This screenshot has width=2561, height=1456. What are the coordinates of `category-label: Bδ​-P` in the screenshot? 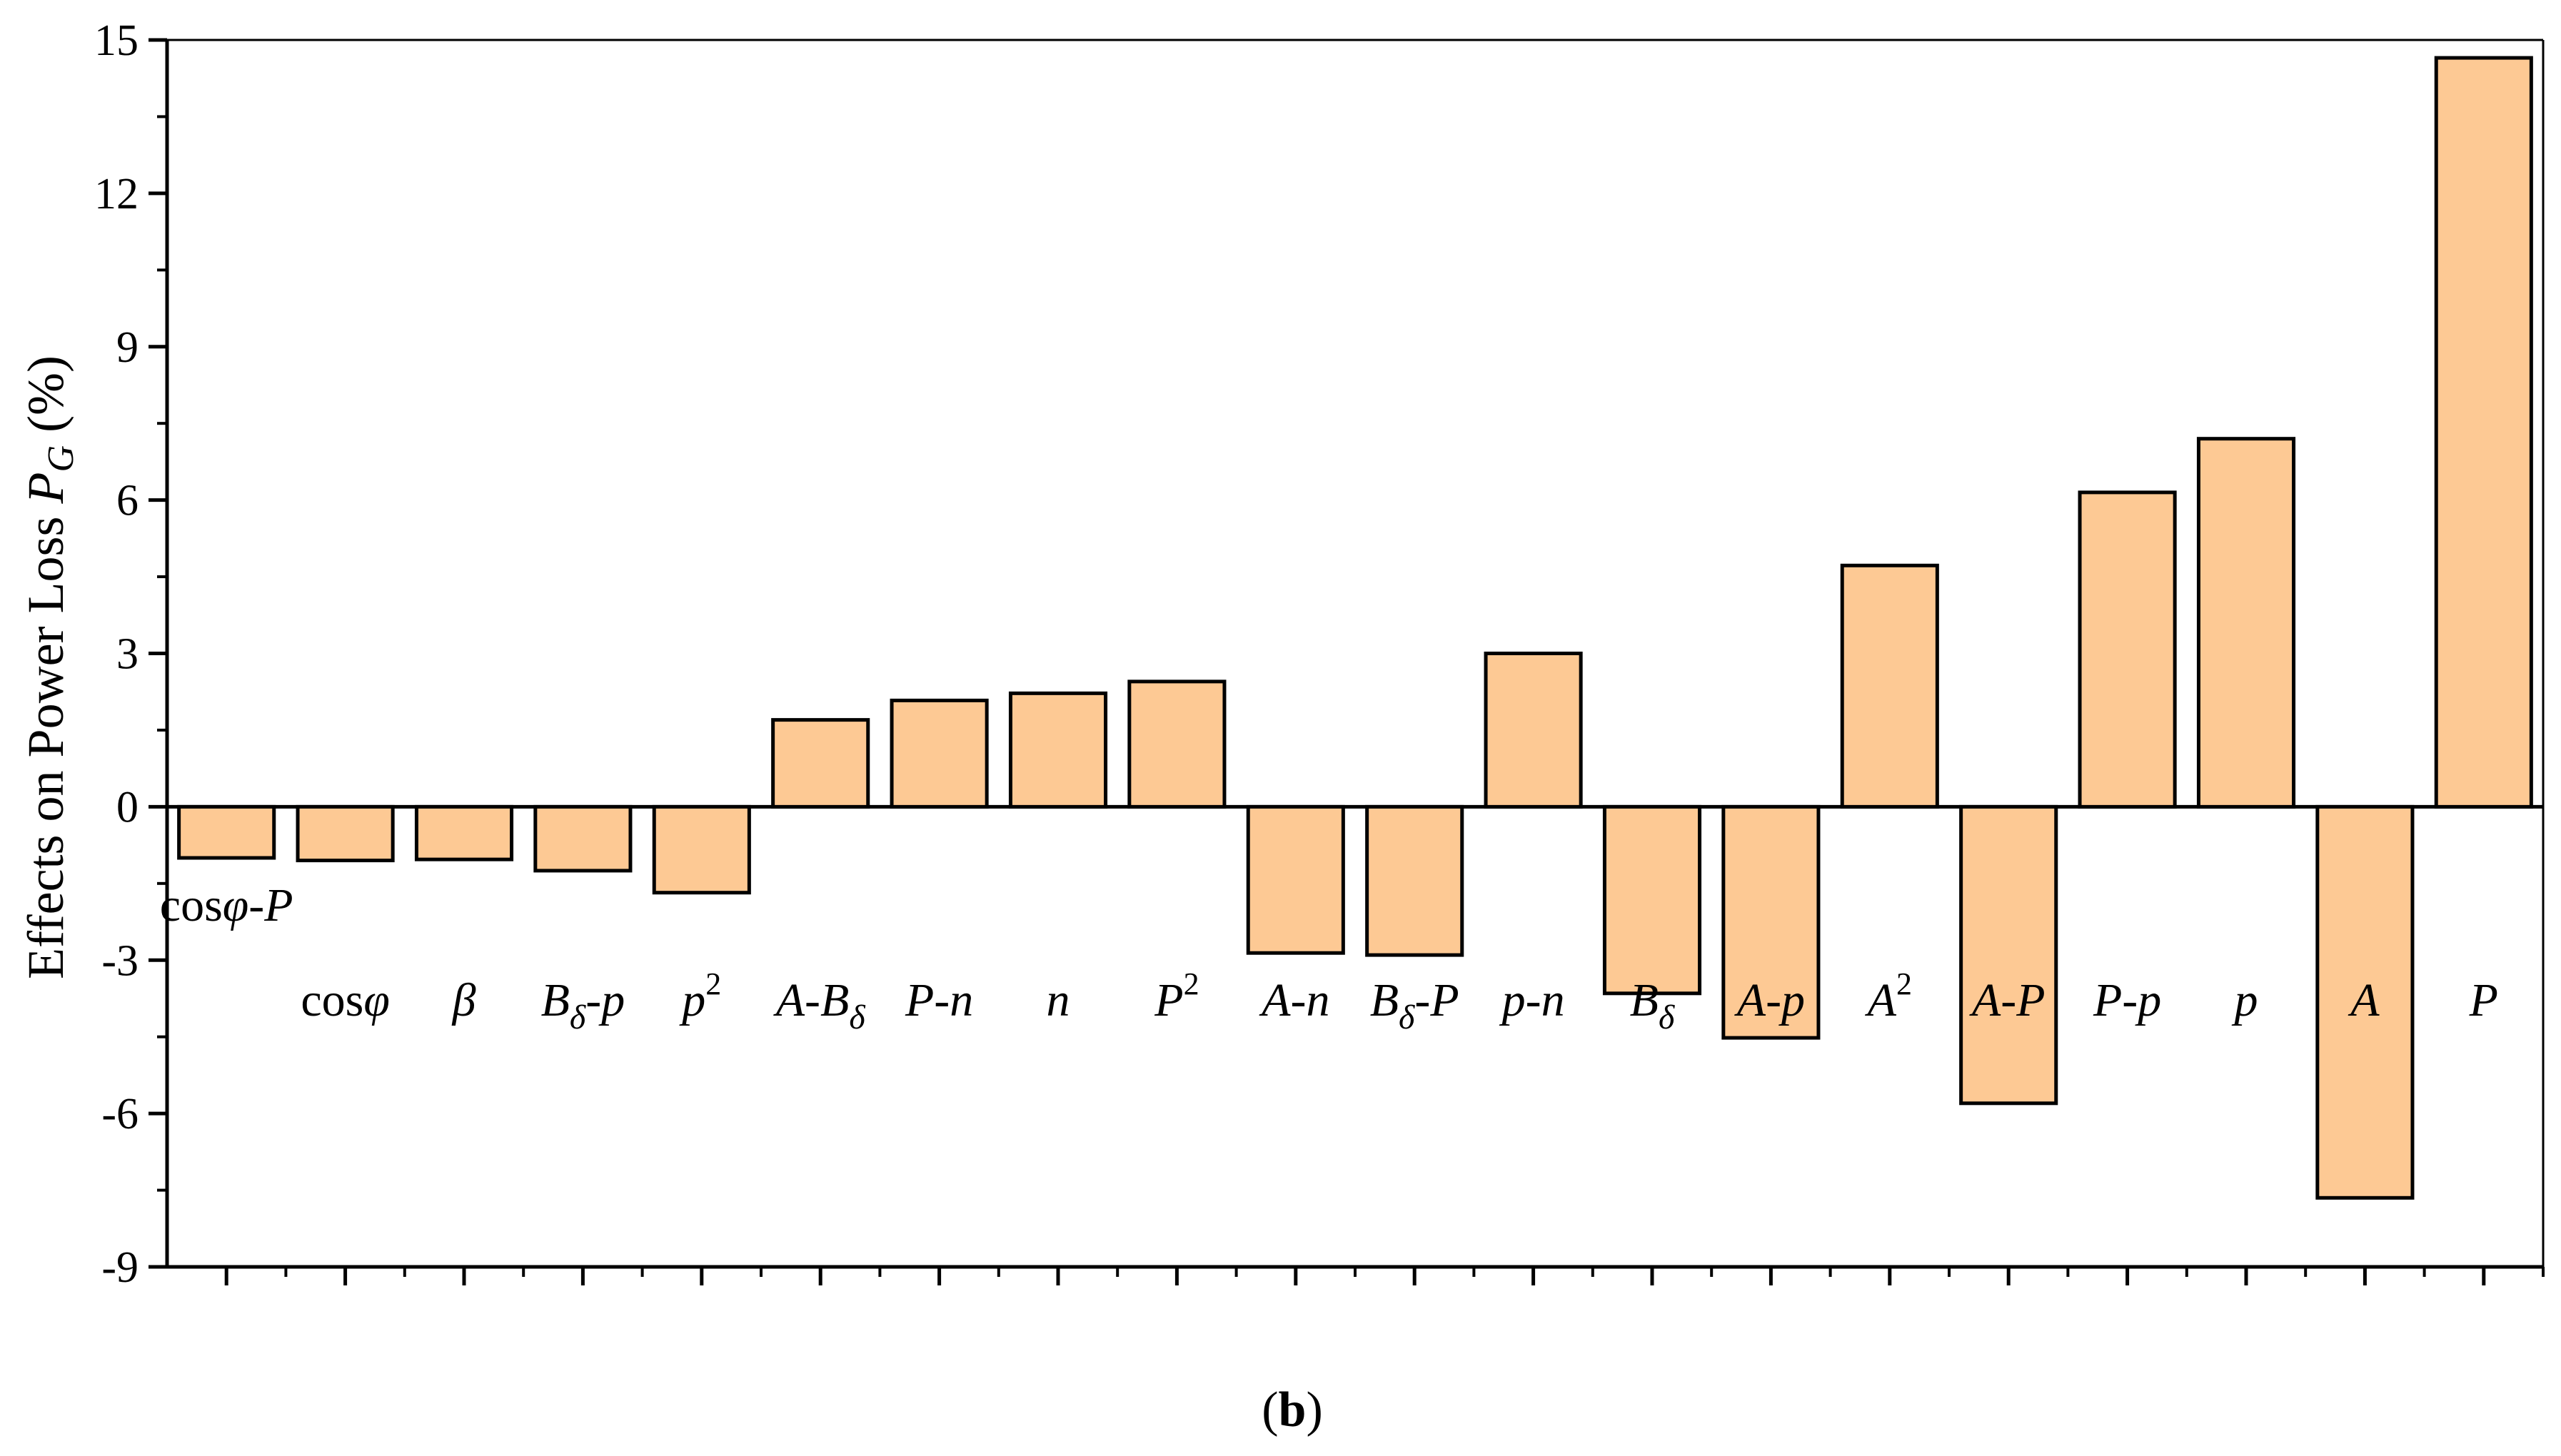 It's located at (1414, 1005).